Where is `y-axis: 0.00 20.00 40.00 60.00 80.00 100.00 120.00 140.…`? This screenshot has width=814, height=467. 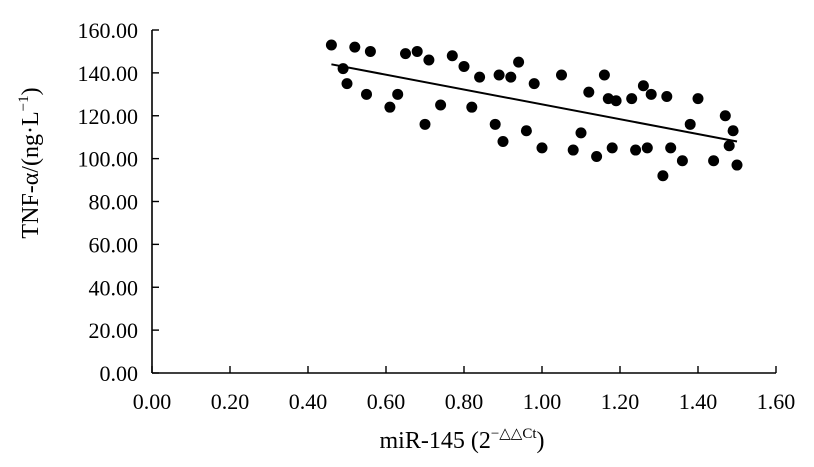
y-axis: 0.00 20.00 40.00 60.00 80.00 100.00 120.00 140.… is located at coordinates (118, 202).